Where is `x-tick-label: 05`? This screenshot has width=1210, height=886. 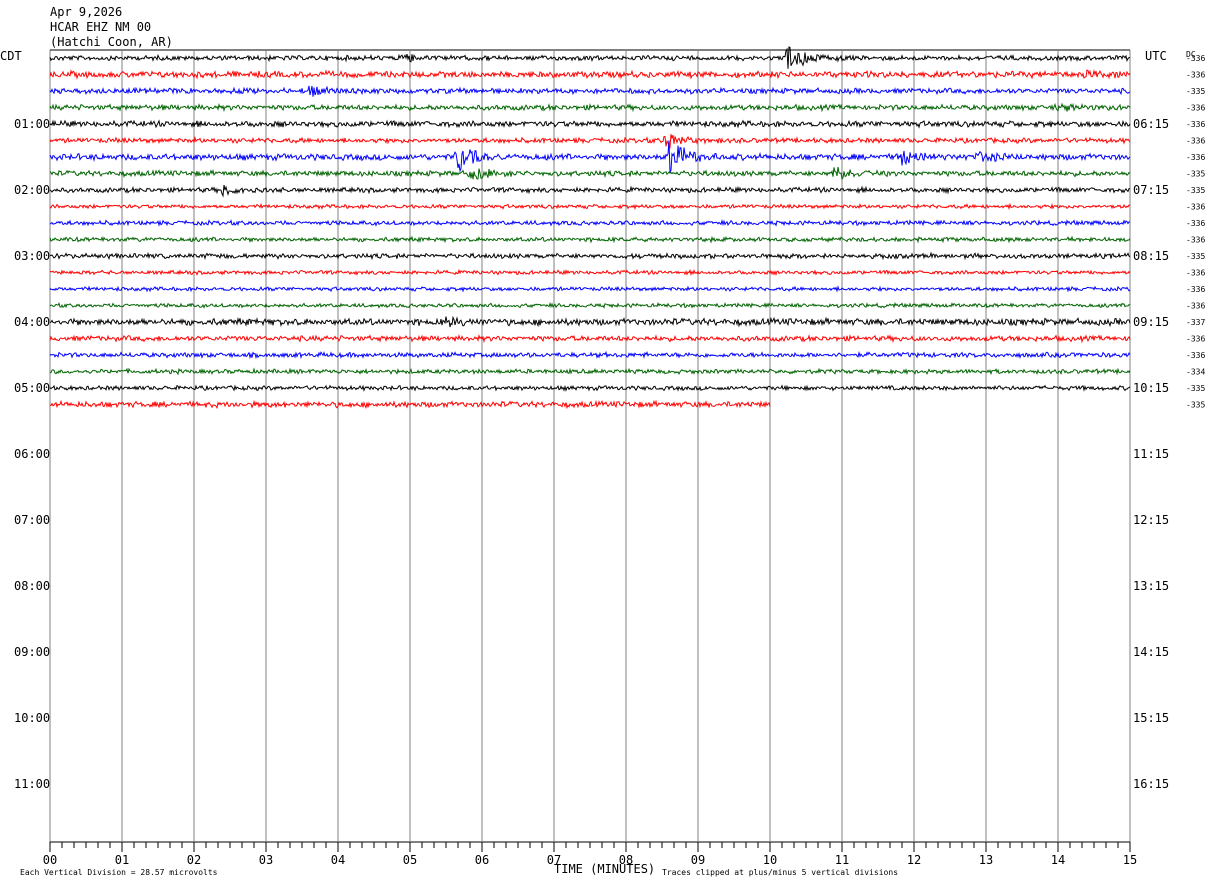
x-tick-label: 05 is located at coordinates (410, 860).